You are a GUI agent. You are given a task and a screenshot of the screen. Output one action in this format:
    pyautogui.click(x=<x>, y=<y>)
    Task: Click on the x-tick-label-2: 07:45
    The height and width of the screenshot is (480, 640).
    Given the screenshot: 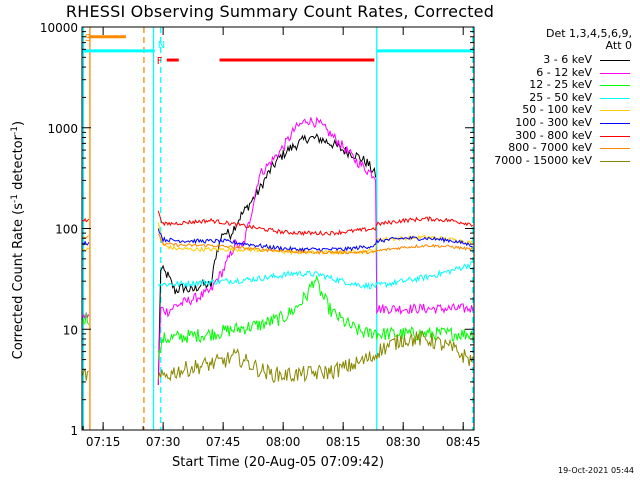 What is the action you would take?
    pyautogui.click(x=223, y=442)
    